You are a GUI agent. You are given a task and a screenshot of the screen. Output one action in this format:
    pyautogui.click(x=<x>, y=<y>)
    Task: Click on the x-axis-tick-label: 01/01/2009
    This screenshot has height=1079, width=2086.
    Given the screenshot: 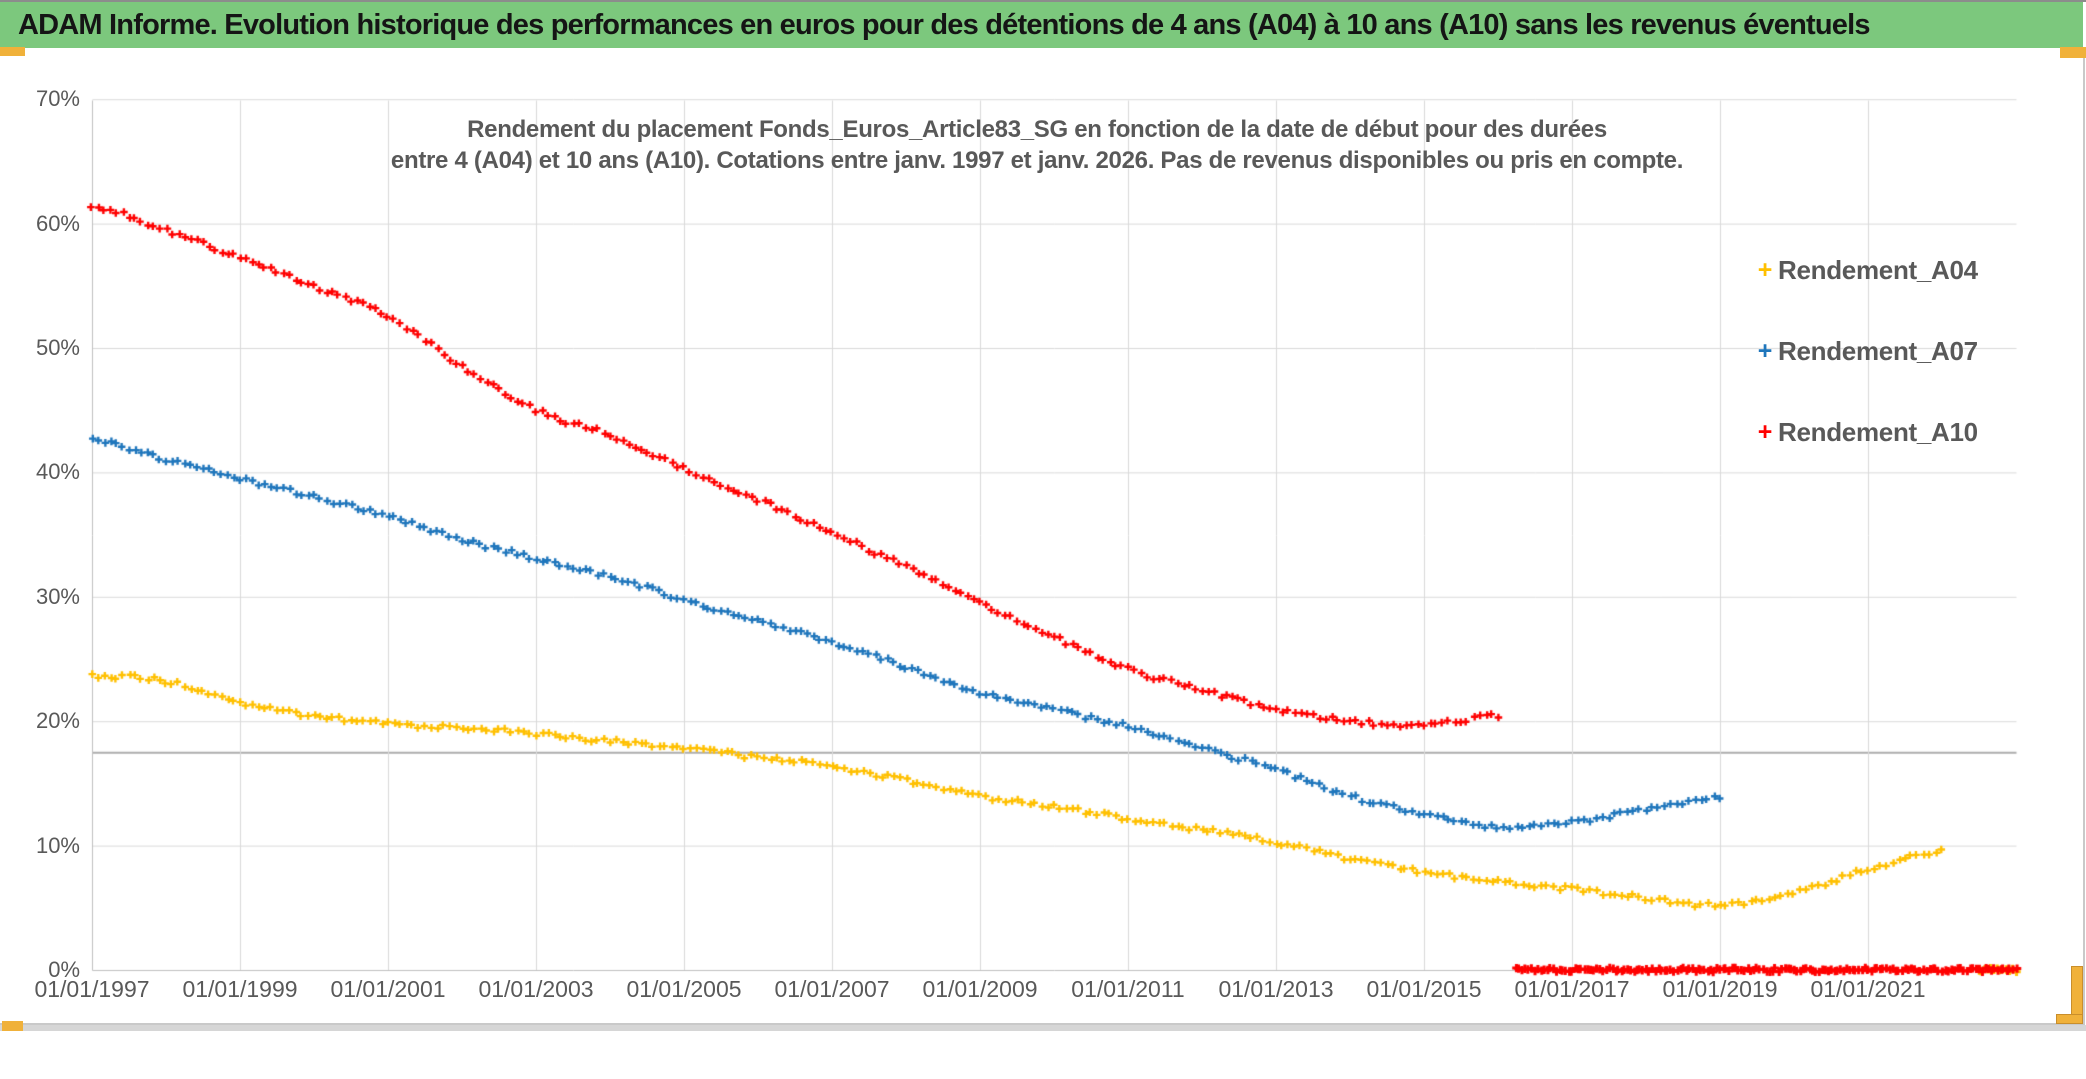 What is the action you would take?
    pyautogui.click(x=980, y=989)
    